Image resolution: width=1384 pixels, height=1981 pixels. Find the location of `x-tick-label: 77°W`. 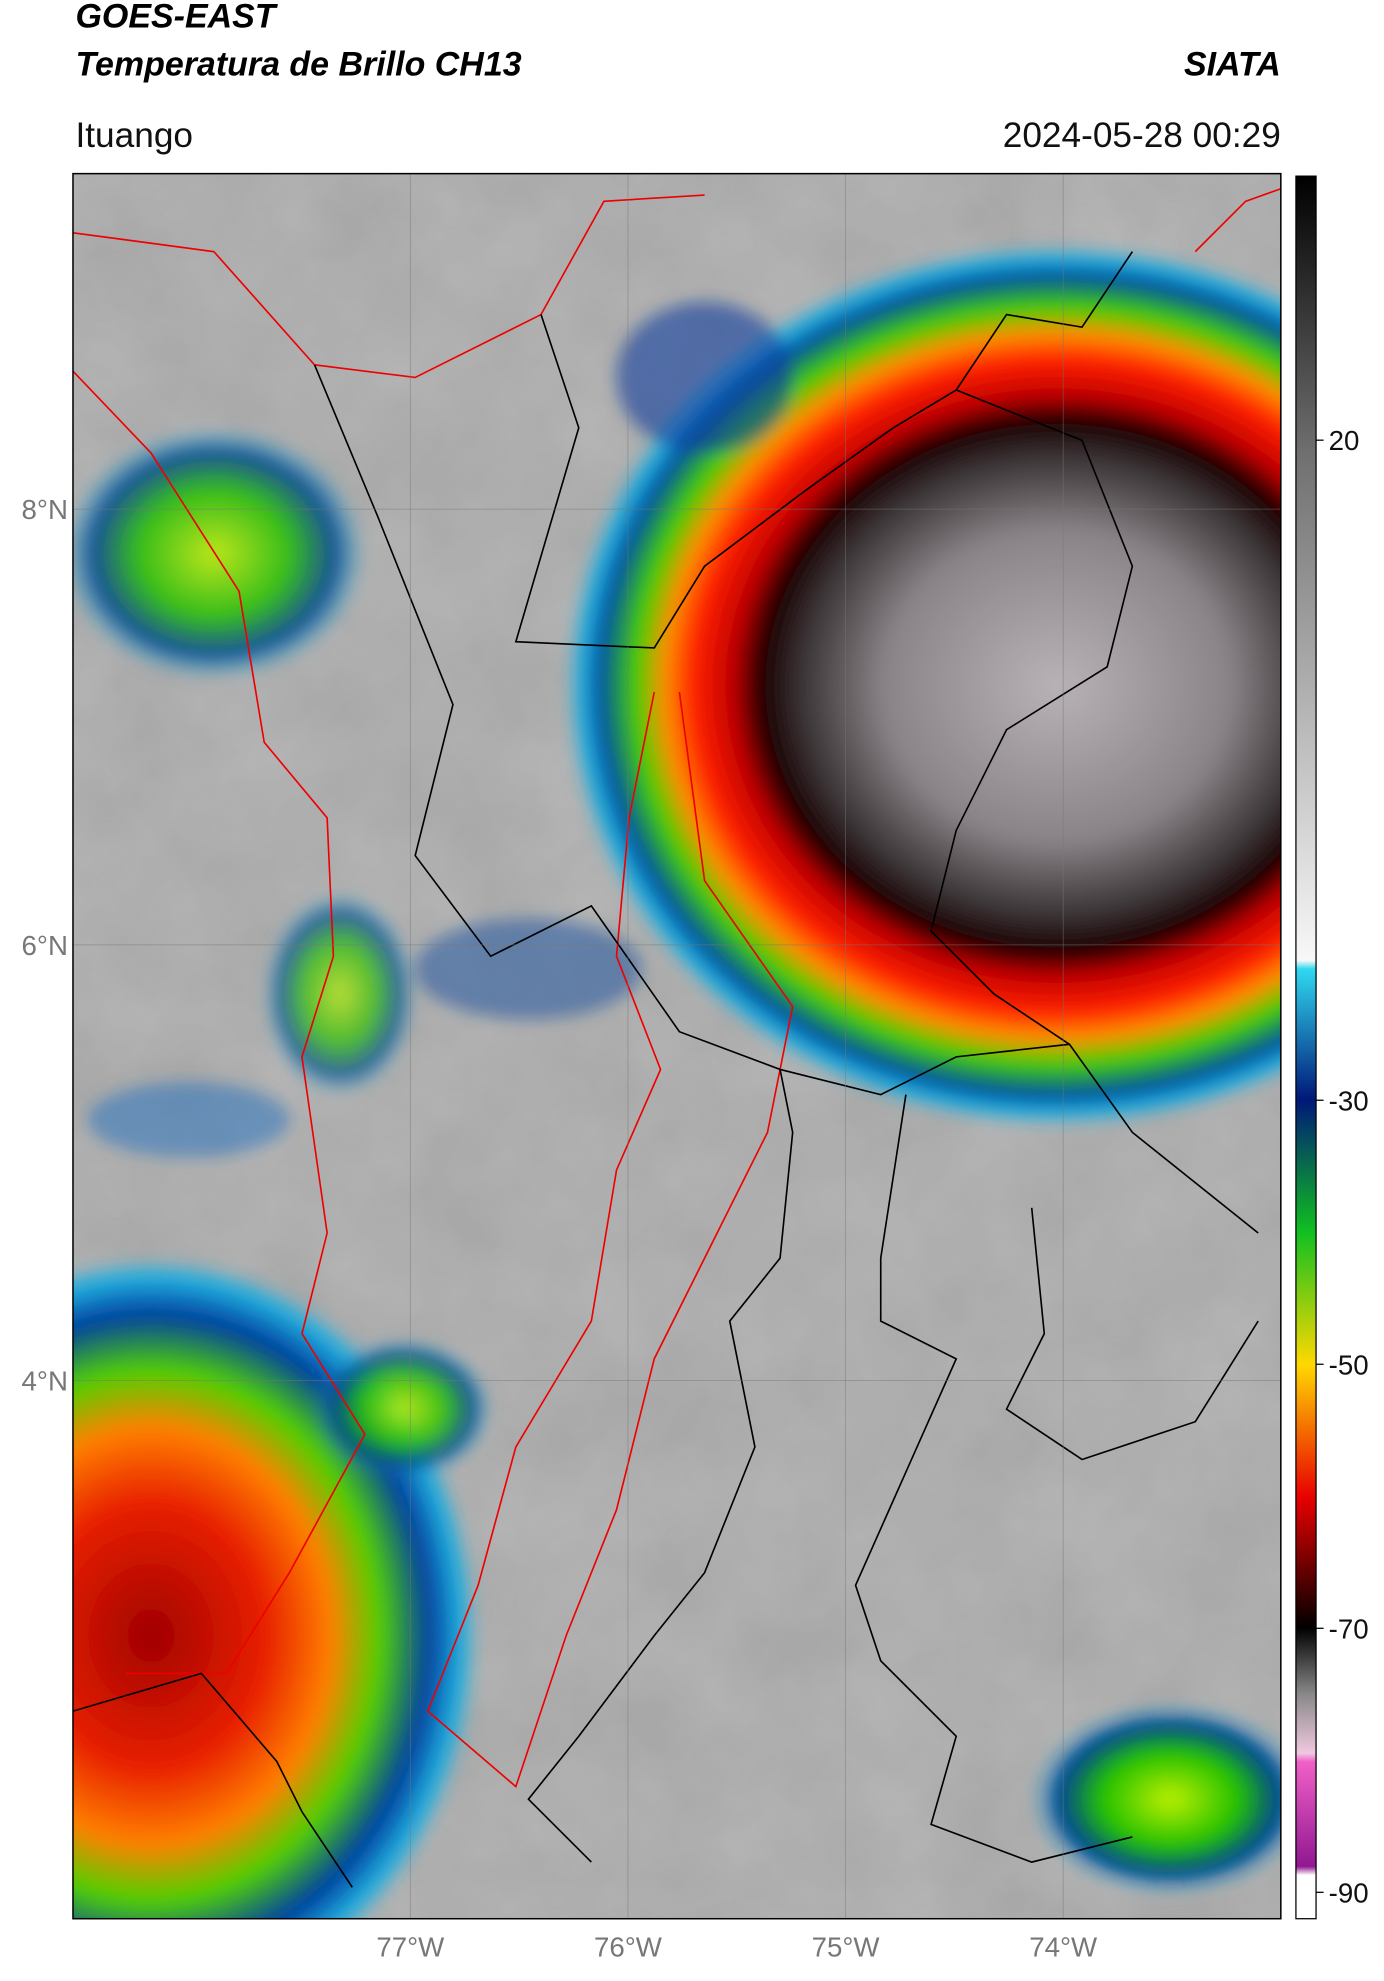

x-tick-label: 77°W is located at coordinates (410, 1946).